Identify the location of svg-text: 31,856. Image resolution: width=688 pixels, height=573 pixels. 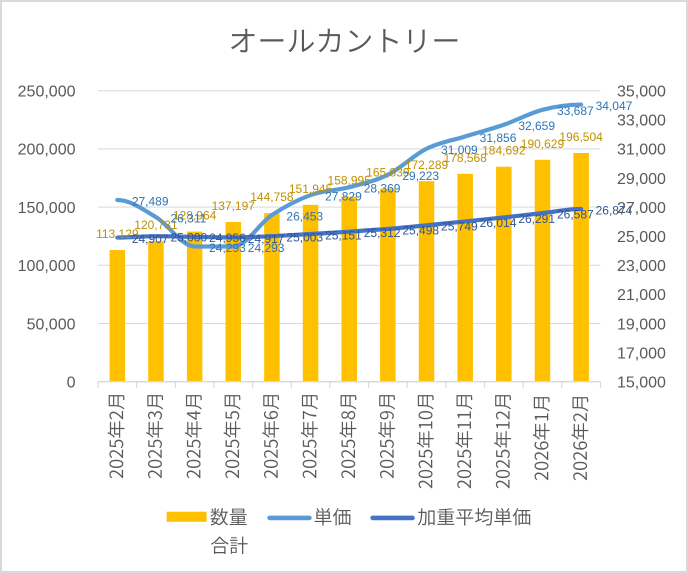
(498, 138).